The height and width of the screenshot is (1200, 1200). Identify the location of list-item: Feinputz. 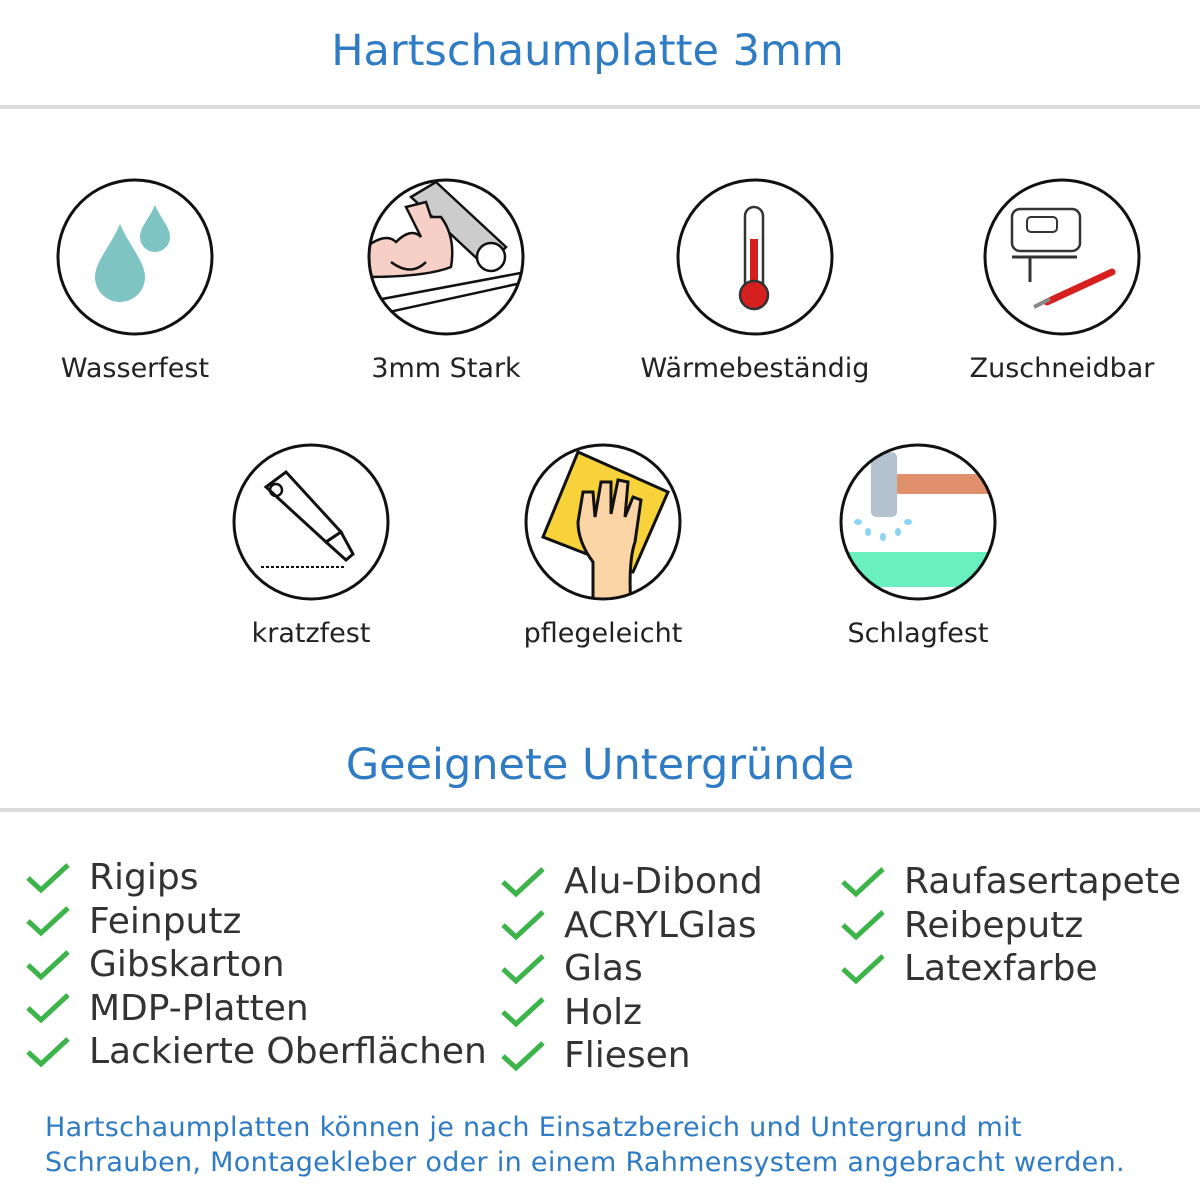
(256, 922).